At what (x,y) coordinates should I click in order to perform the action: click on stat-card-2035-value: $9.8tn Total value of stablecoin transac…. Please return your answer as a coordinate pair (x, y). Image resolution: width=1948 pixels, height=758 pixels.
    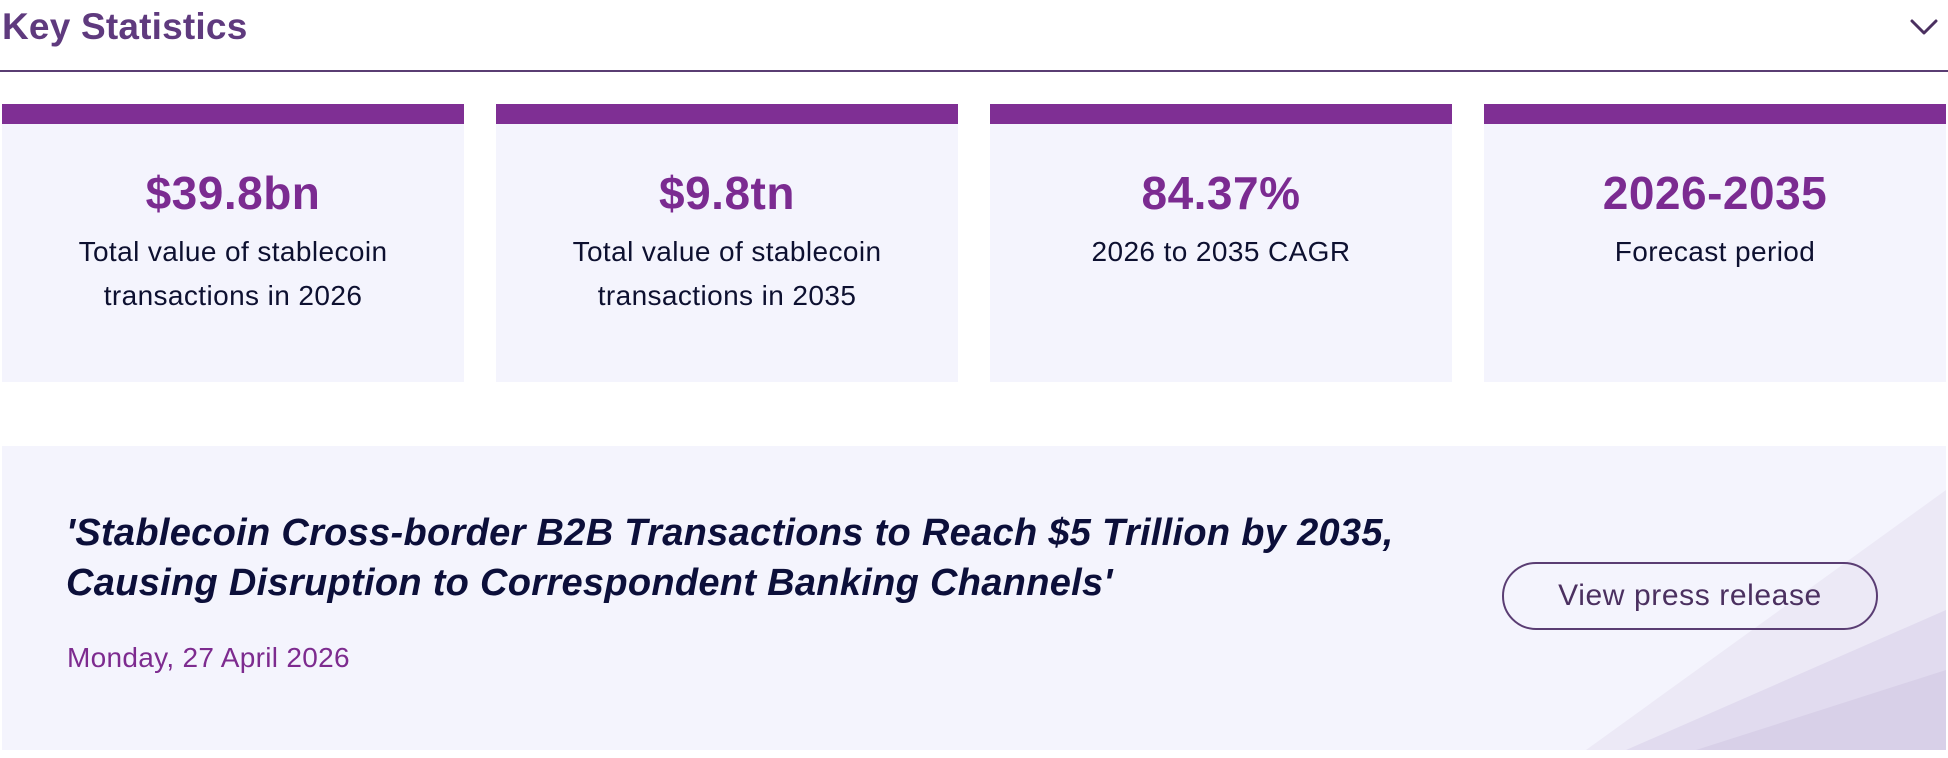
    Looking at the image, I should click on (727, 243).